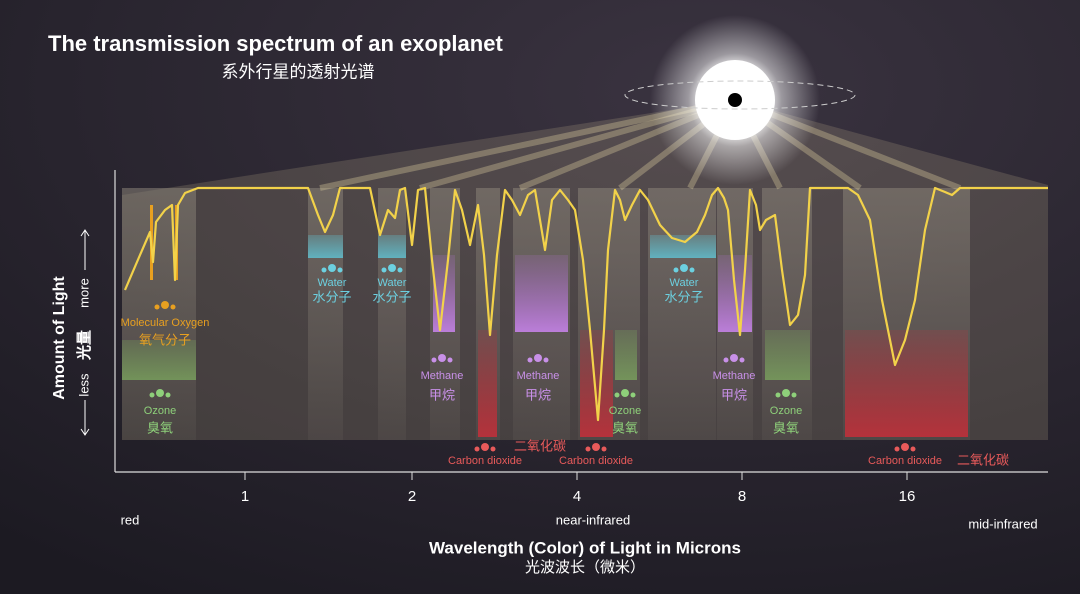 This screenshot has height=599, width=1080. Describe the element at coordinates (1002, 523) in the screenshot. I see `x-region-label: mid-infrared` at that location.